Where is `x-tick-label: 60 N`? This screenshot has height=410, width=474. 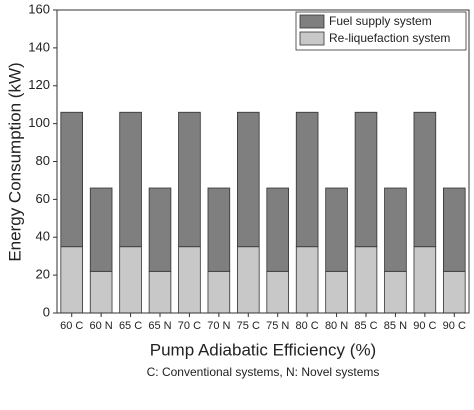
x-tick-label: 60 N is located at coordinates (101, 326).